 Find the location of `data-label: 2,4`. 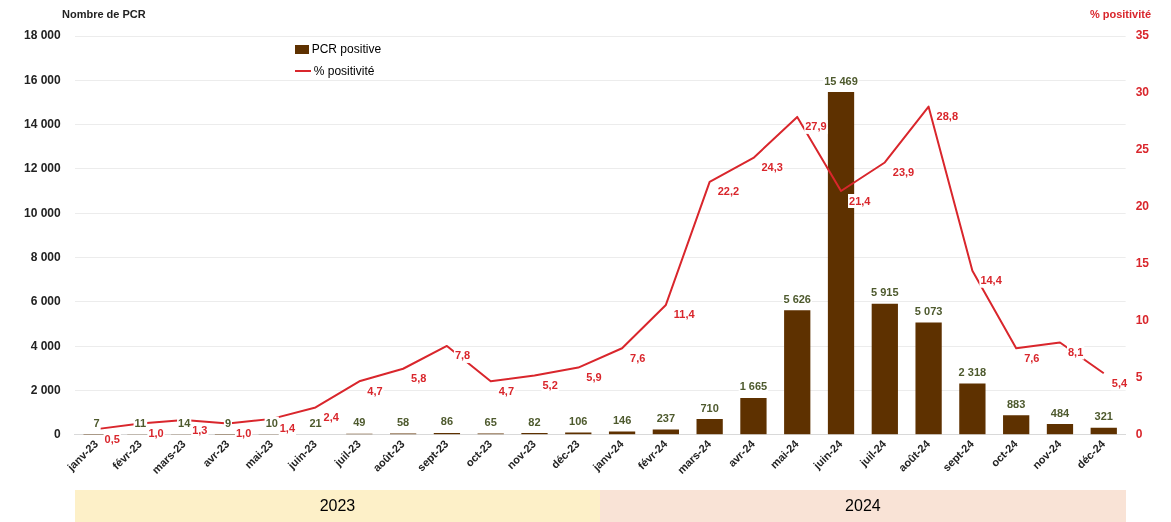

data-label: 2,4 is located at coordinates (331, 417).